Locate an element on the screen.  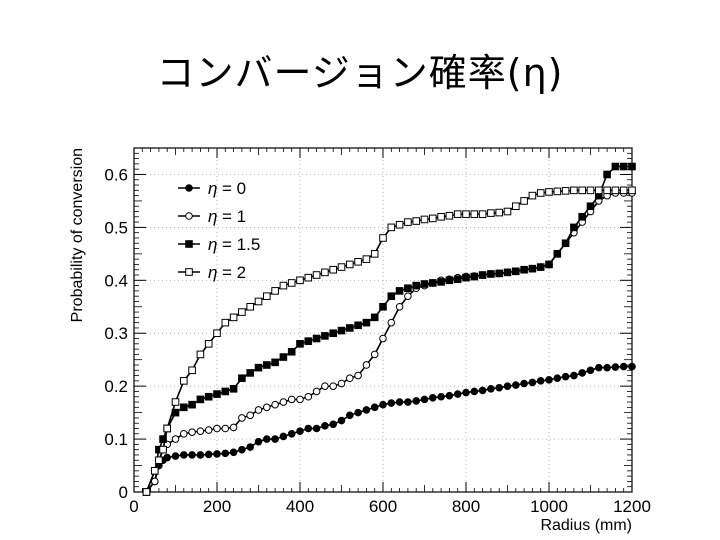
legend-symbol: η is located at coordinates (212, 216).